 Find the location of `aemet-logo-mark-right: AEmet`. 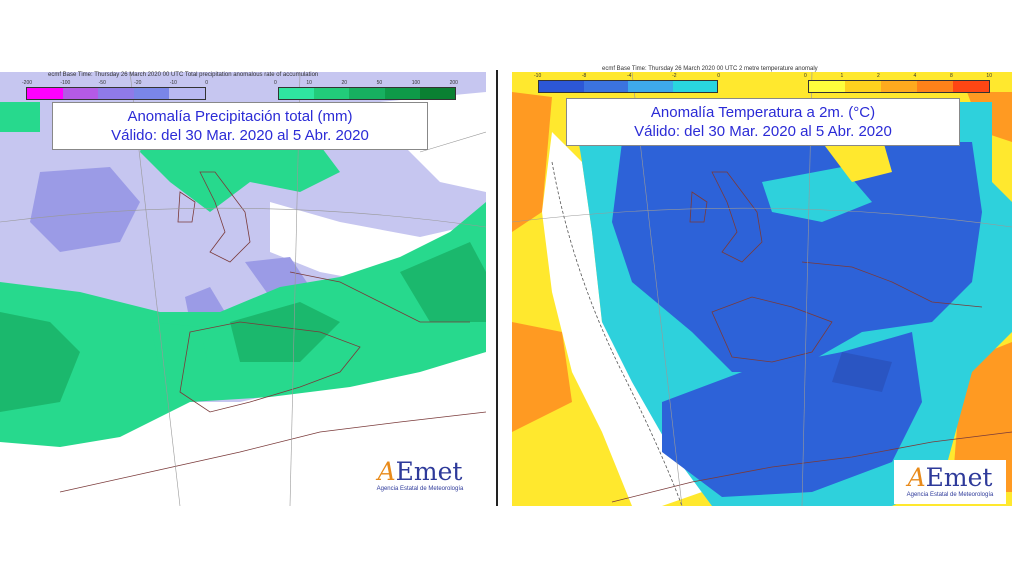

aemet-logo-mark-right: AEmet is located at coordinates (950, 477).